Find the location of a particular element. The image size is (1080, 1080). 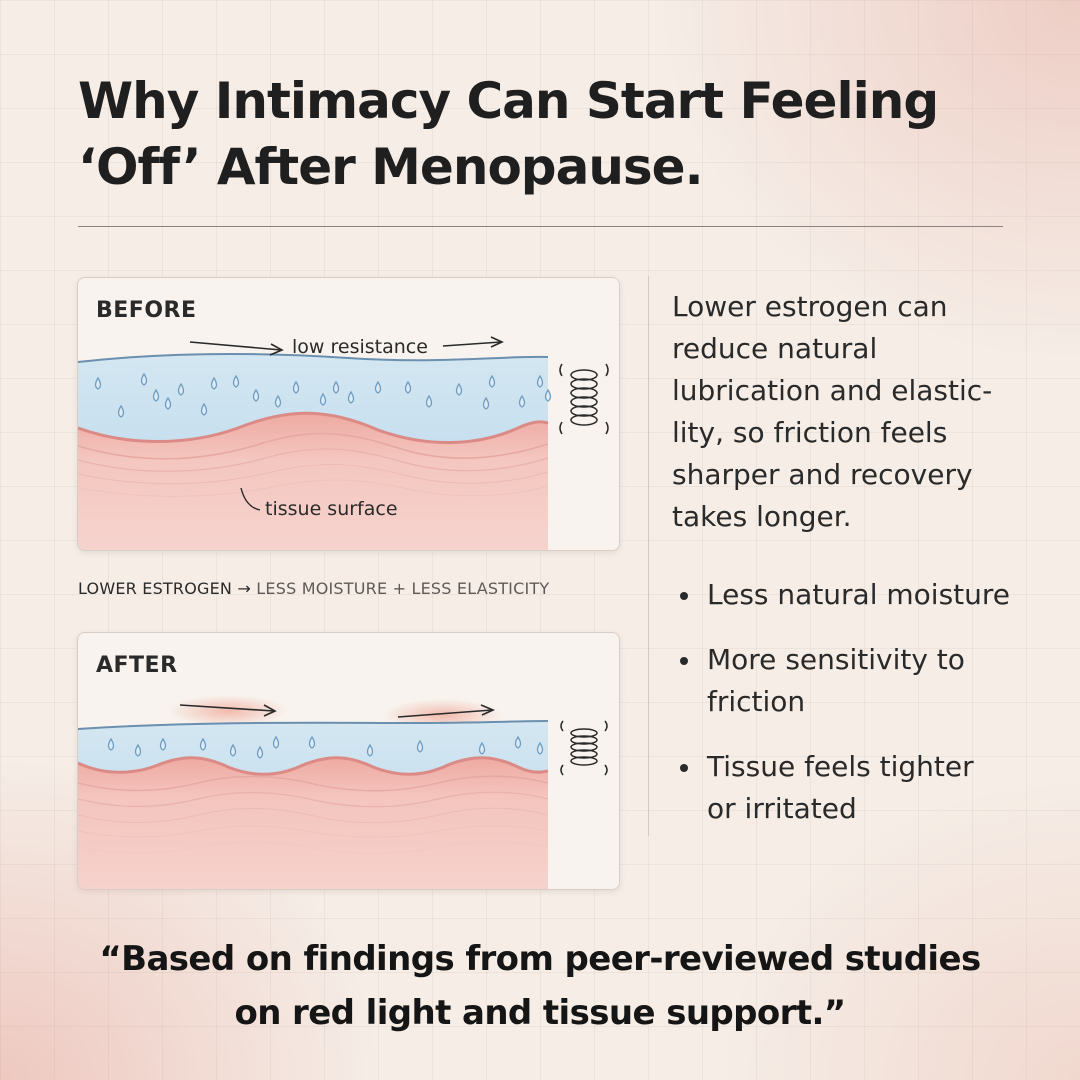

before-panel: low resistance tissue surface BEFORE is located at coordinates (348, 414).